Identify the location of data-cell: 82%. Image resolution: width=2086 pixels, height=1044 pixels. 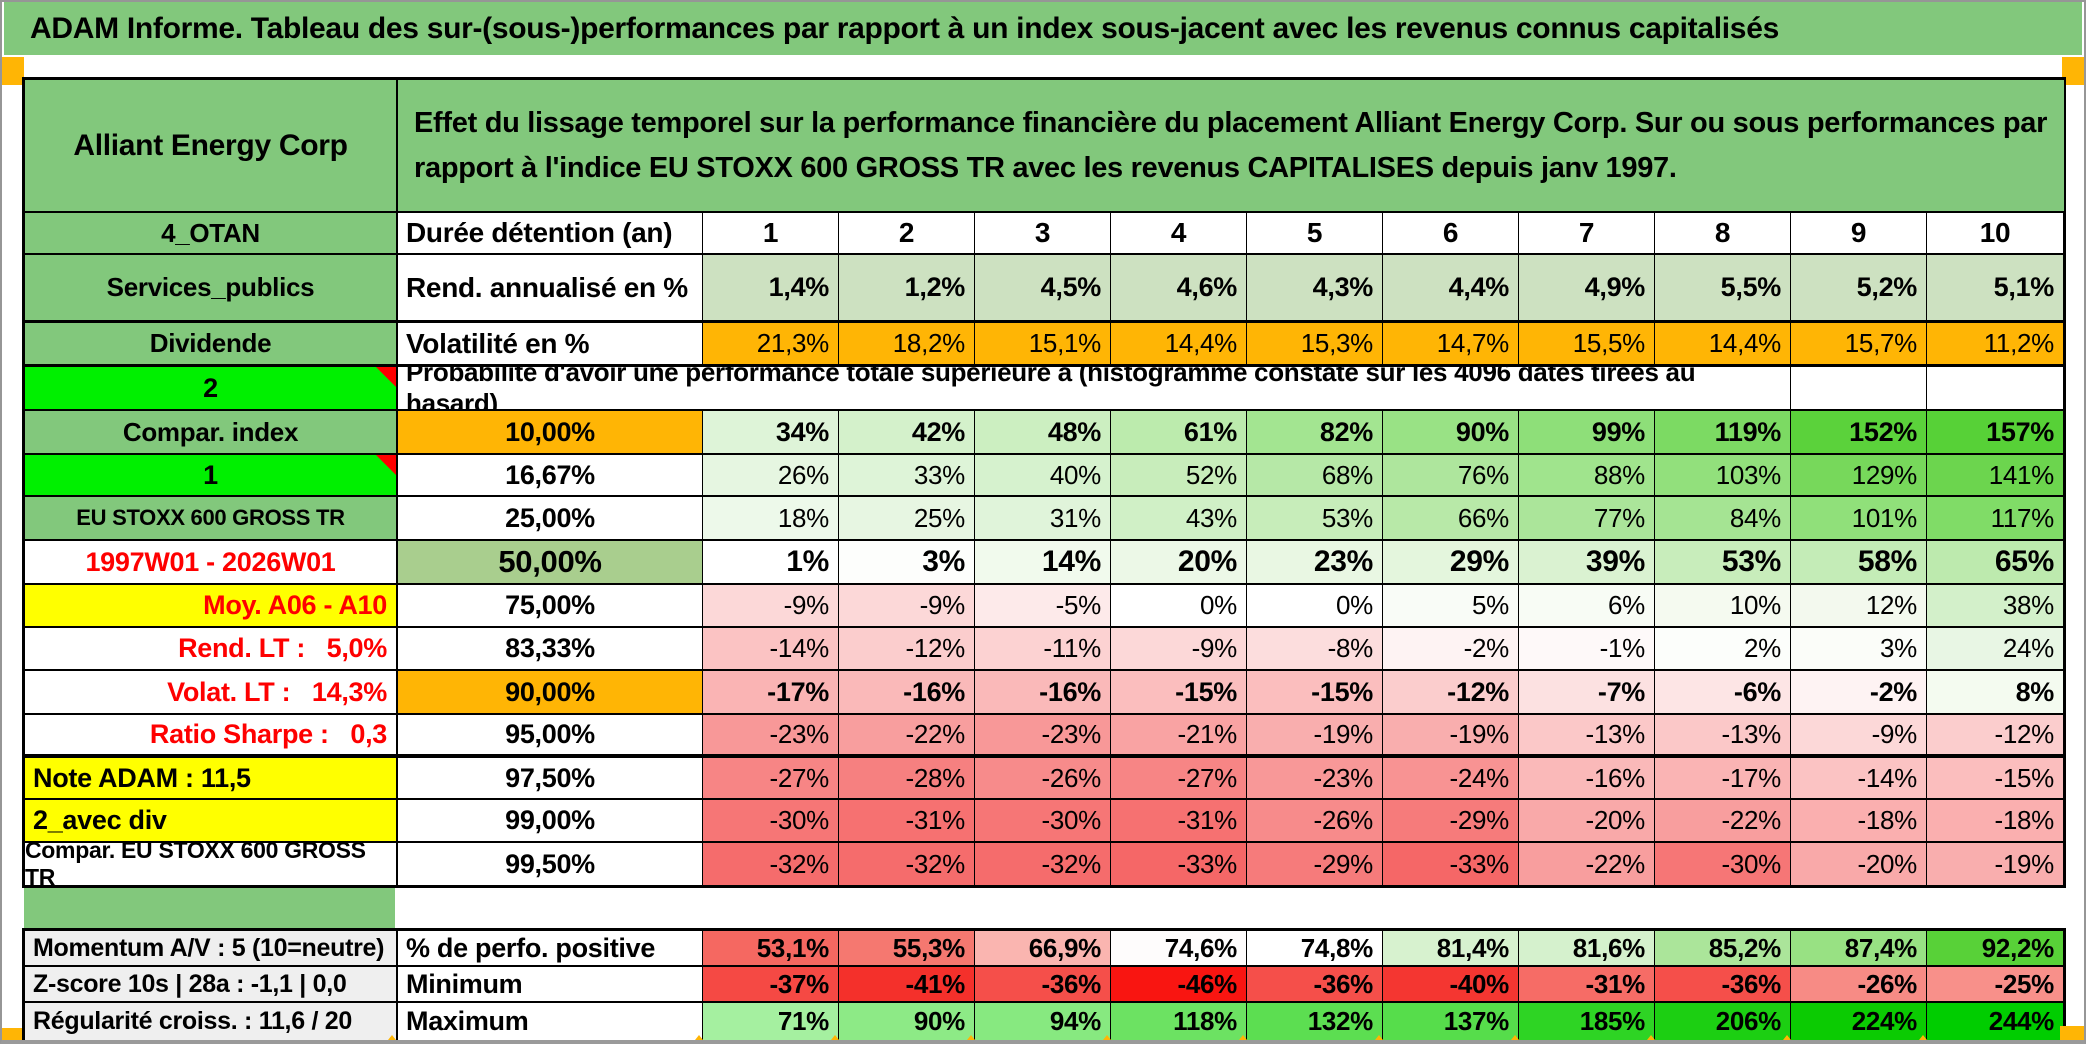
(1315, 432).